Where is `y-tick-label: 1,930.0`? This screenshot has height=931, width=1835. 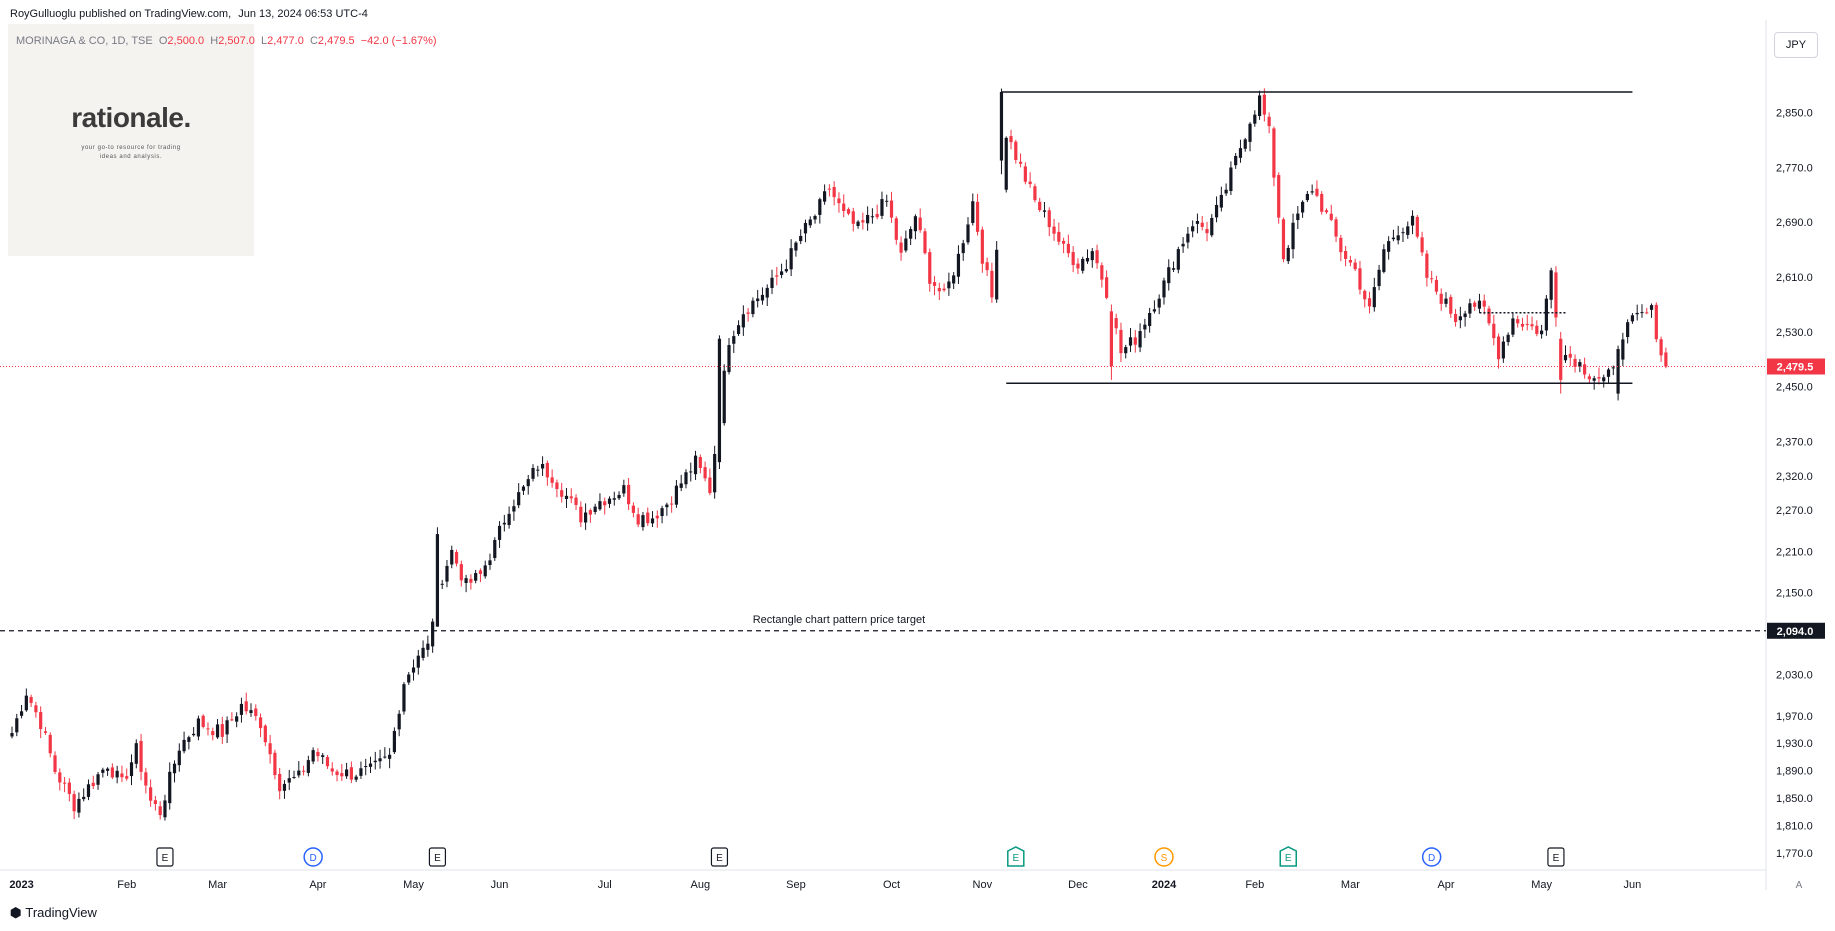 y-tick-label: 1,930.0 is located at coordinates (1794, 744).